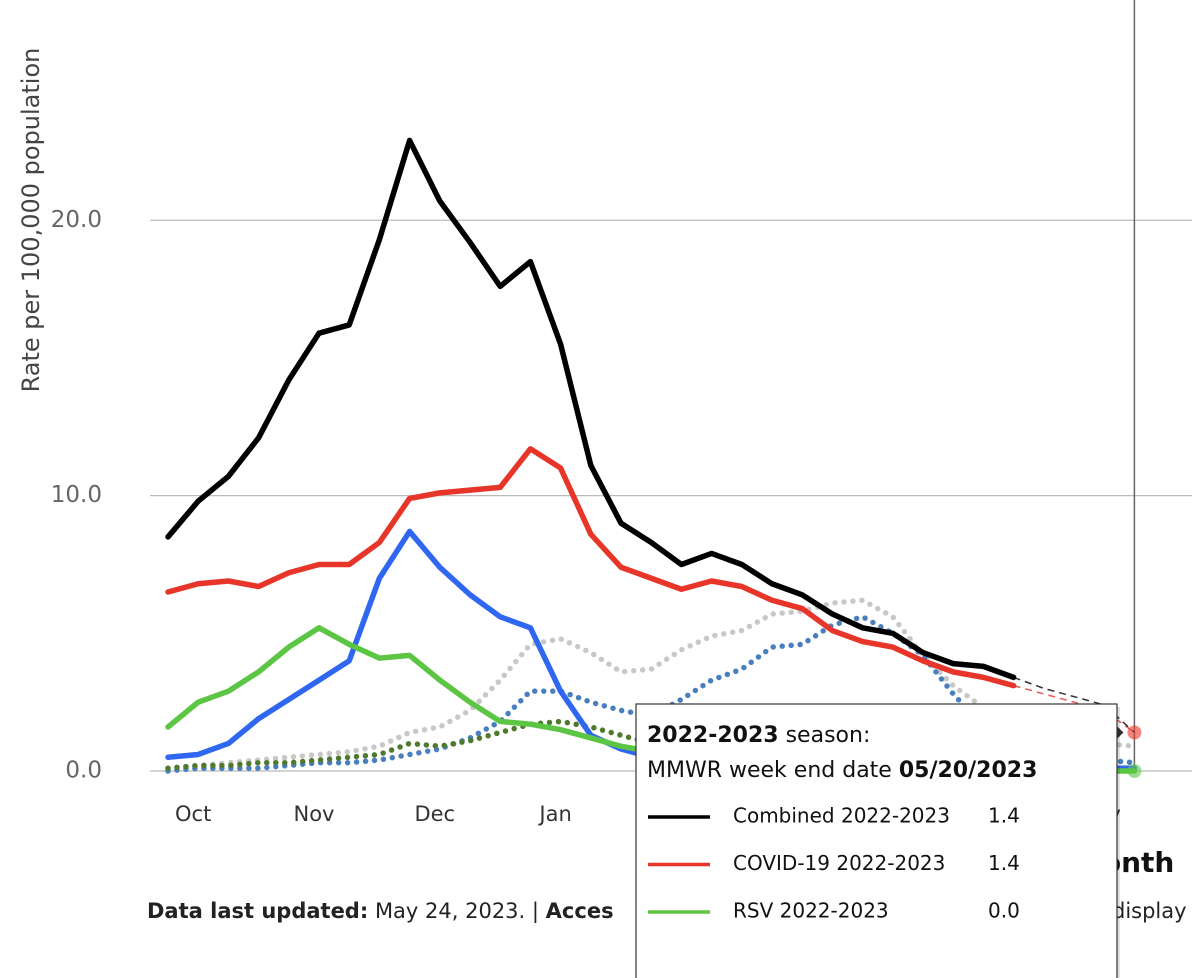 Image resolution: width=1192 pixels, height=978 pixels. Describe the element at coordinates (314, 814) in the screenshot. I see `x-tick-label: Nov` at that location.